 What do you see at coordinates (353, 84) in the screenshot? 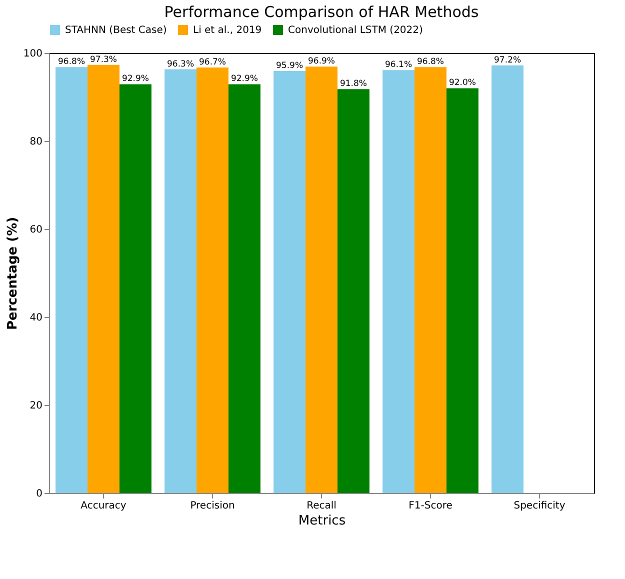
I see `data-label: 91.8%` at bounding box center [353, 84].